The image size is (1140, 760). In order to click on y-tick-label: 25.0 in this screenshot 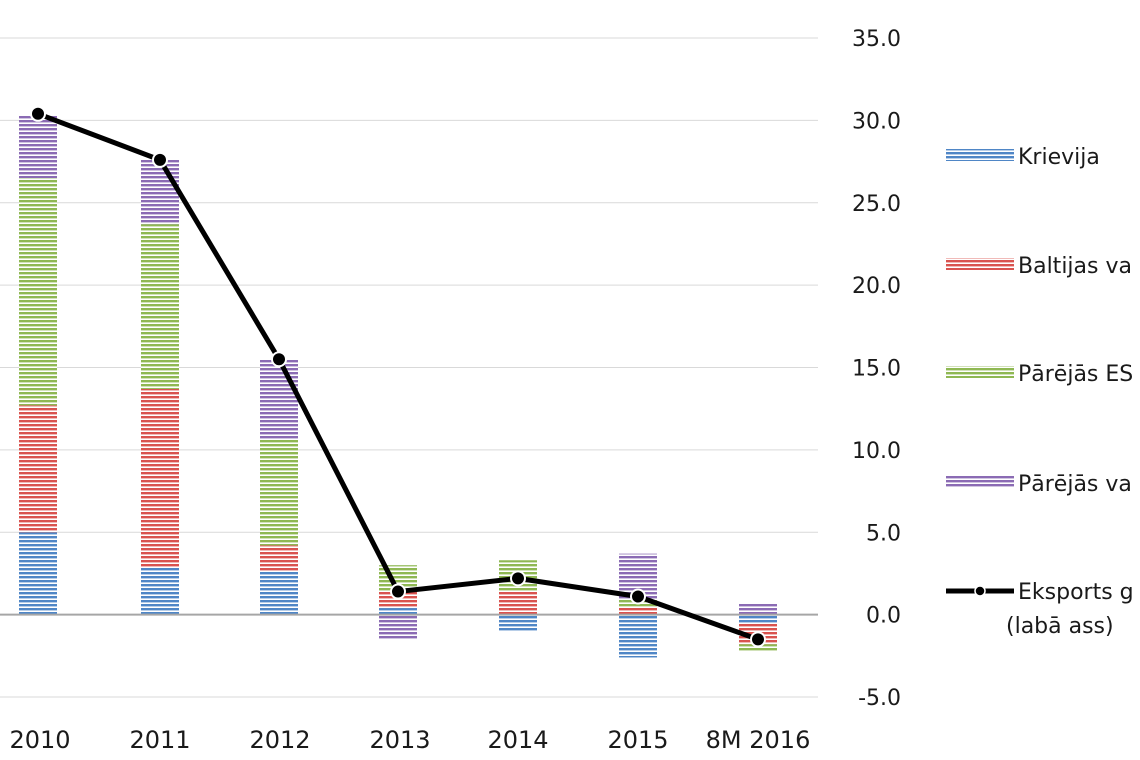, I will do `click(876, 204)`.